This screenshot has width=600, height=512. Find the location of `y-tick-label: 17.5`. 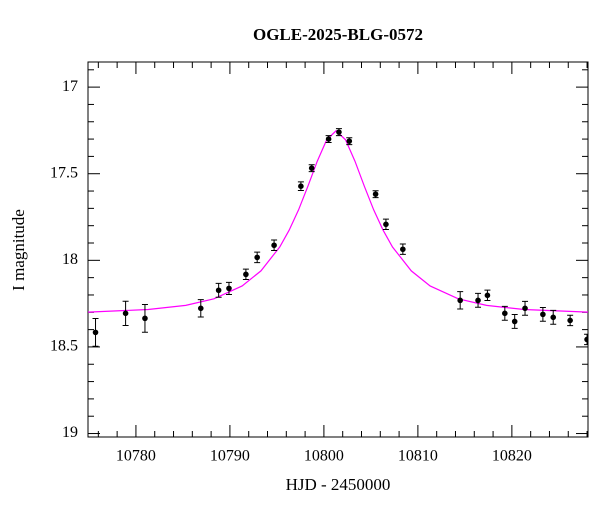

y-tick-label: 17.5 is located at coordinates (64, 172).